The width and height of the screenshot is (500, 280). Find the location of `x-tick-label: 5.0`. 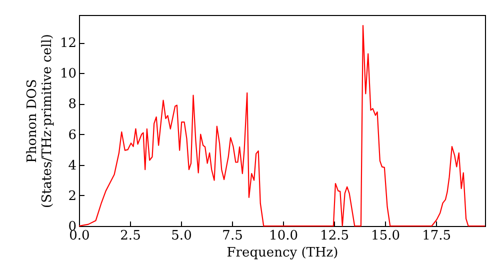

x-tick-label: 5.0 is located at coordinates (181, 236).